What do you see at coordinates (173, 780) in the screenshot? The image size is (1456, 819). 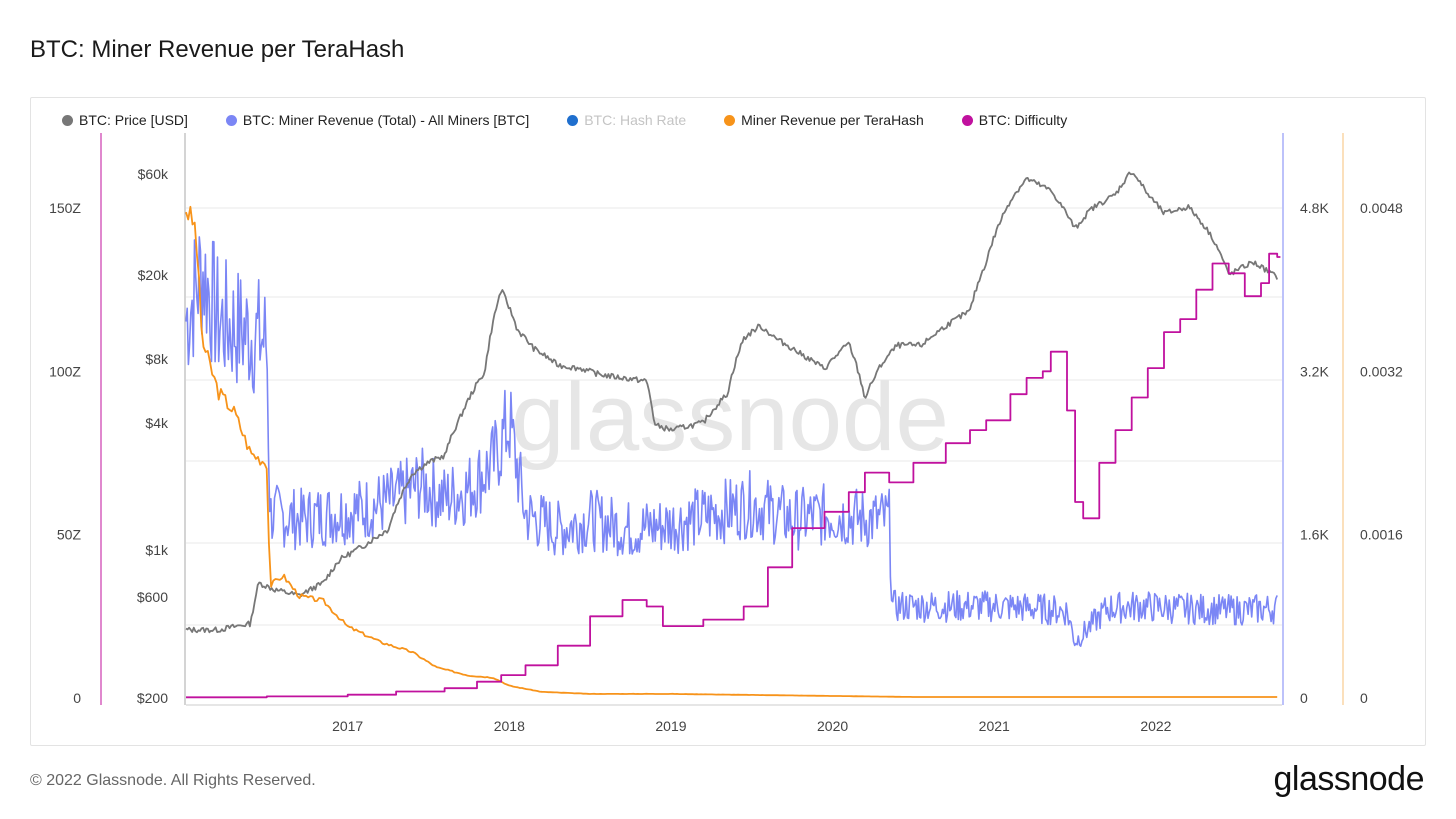 I see `copyright-text: © 2022 Glassnode. All Rights Reserved.` at bounding box center [173, 780].